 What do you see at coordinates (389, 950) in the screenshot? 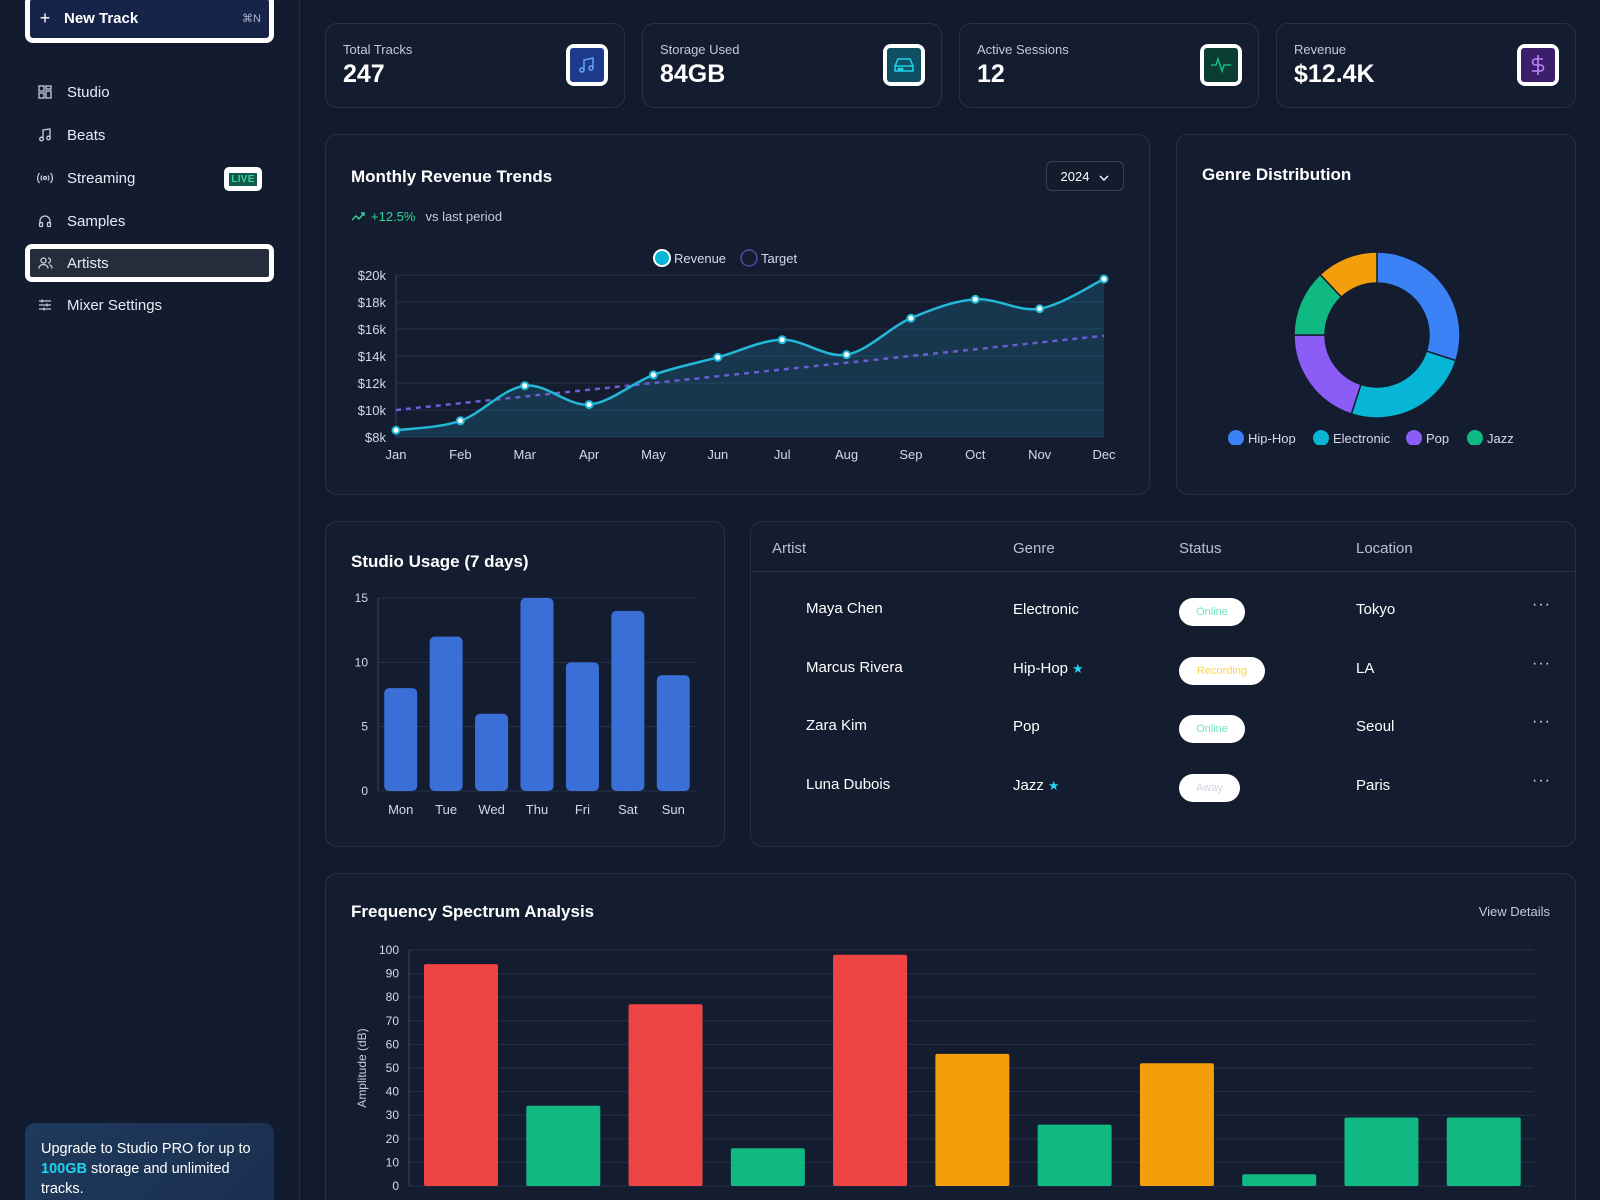
I see `y-tick-label: 100` at bounding box center [389, 950].